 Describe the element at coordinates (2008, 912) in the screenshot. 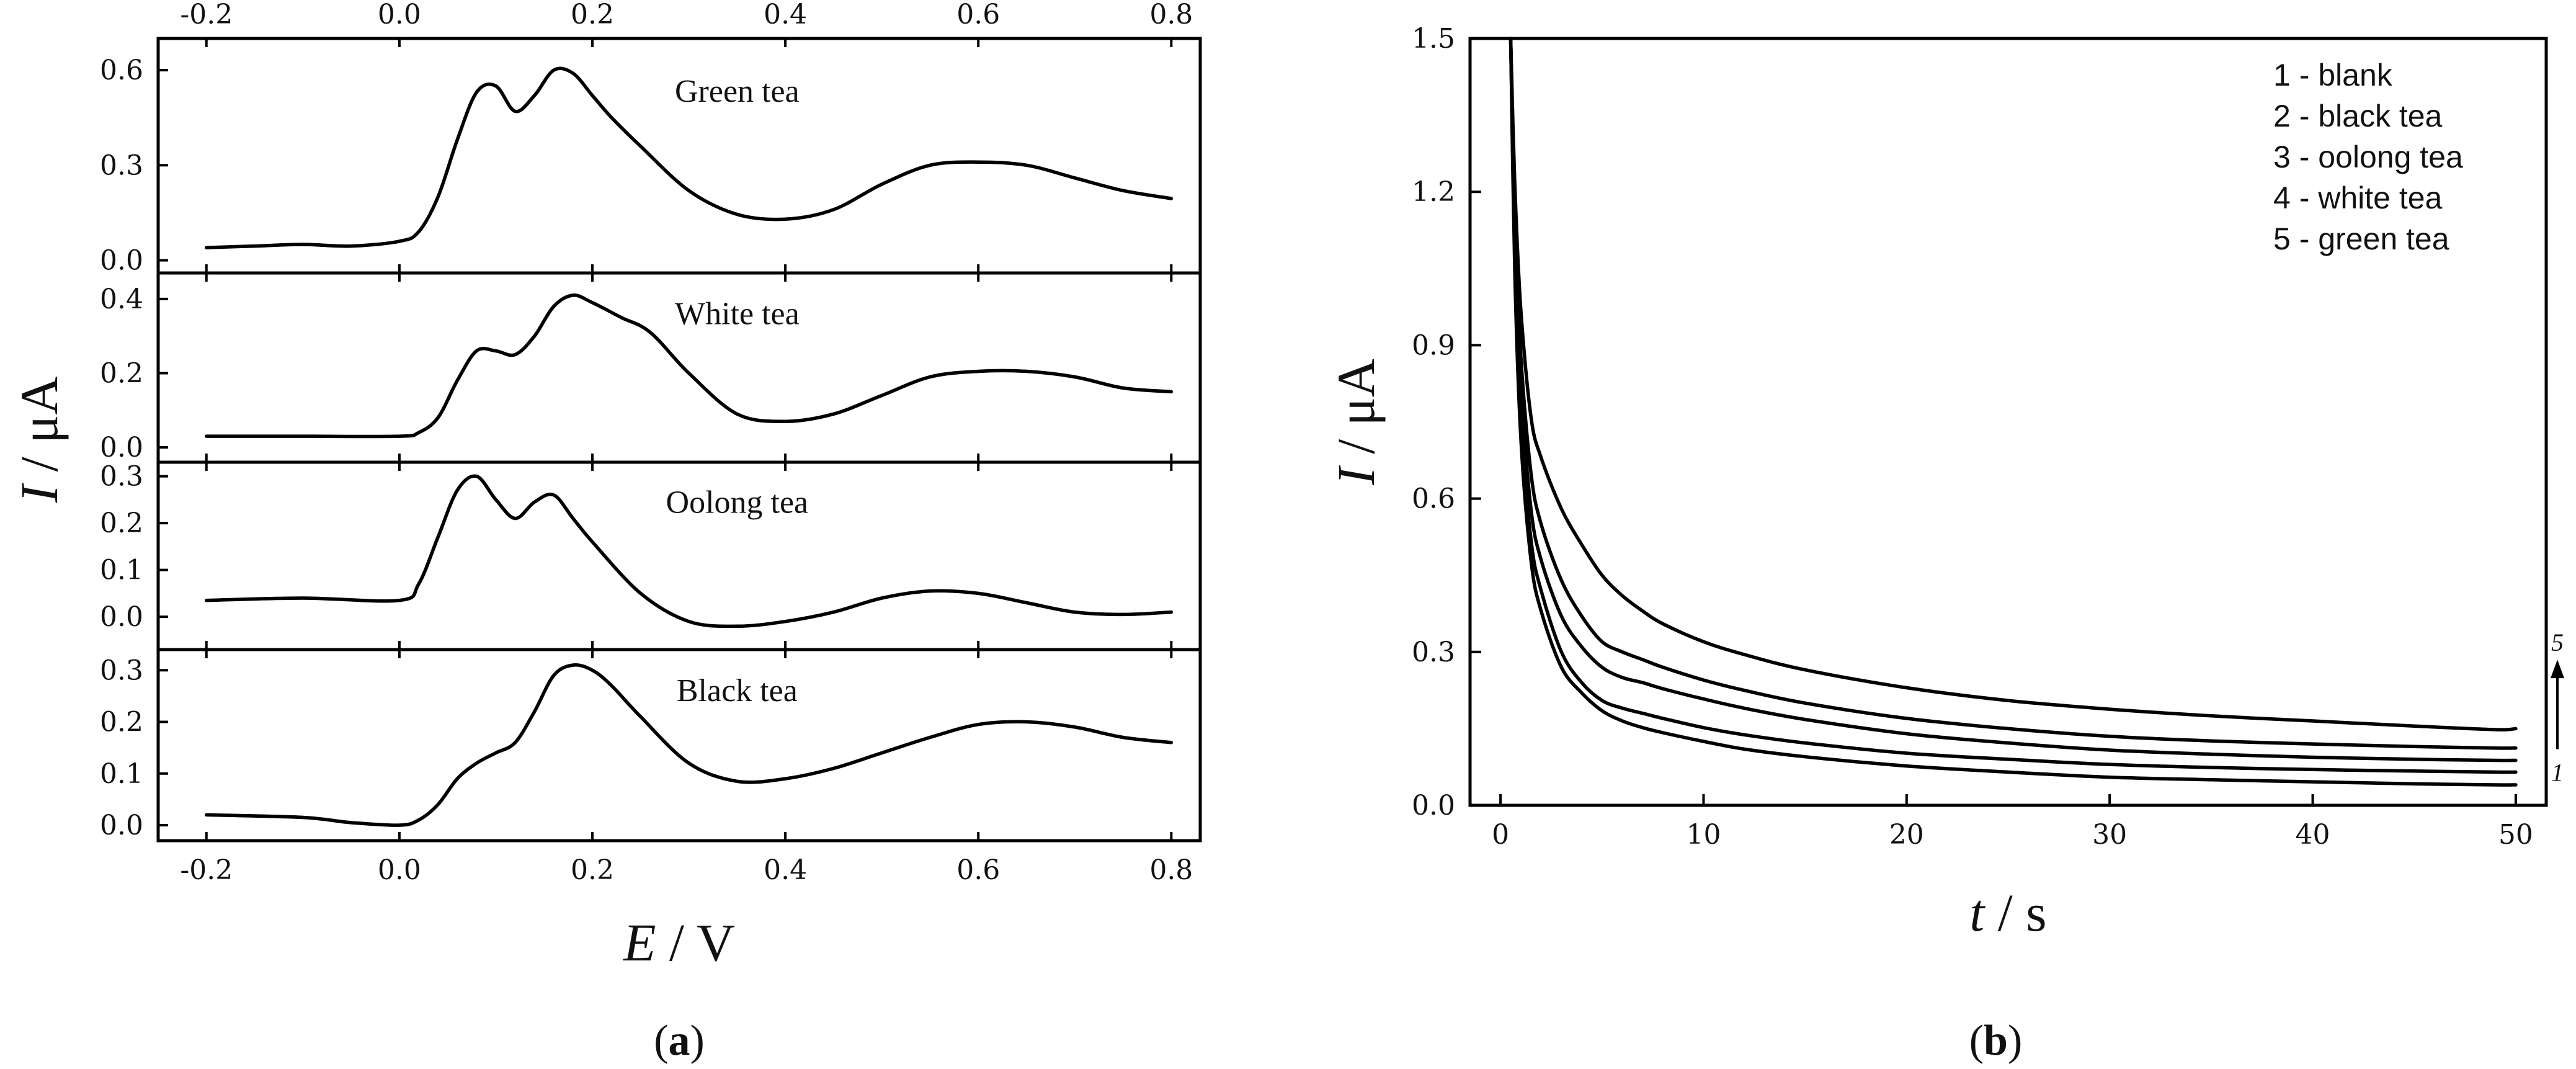

I see `x-axis-label: t / s` at that location.